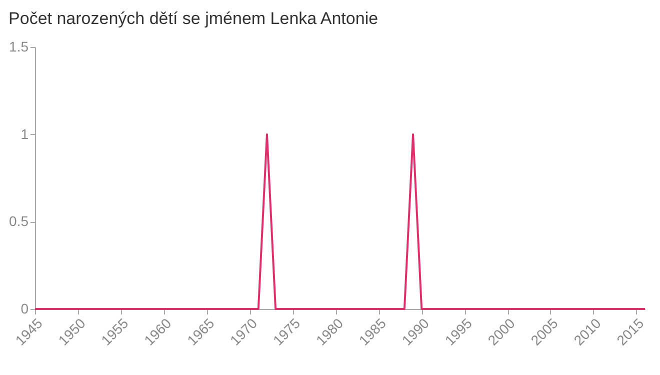  I want to click on y-tick-label: 1.5, so click(19, 46).